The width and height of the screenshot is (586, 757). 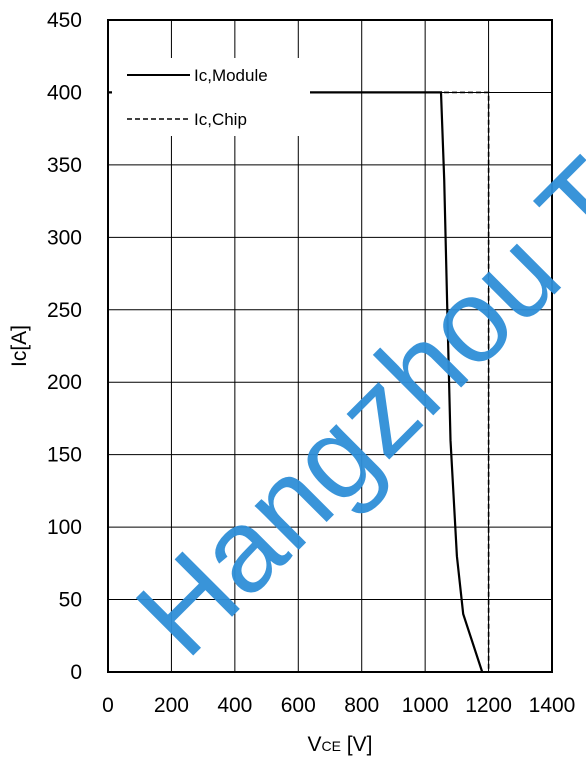 I want to click on x-tick-label: 600, so click(x=298, y=705).